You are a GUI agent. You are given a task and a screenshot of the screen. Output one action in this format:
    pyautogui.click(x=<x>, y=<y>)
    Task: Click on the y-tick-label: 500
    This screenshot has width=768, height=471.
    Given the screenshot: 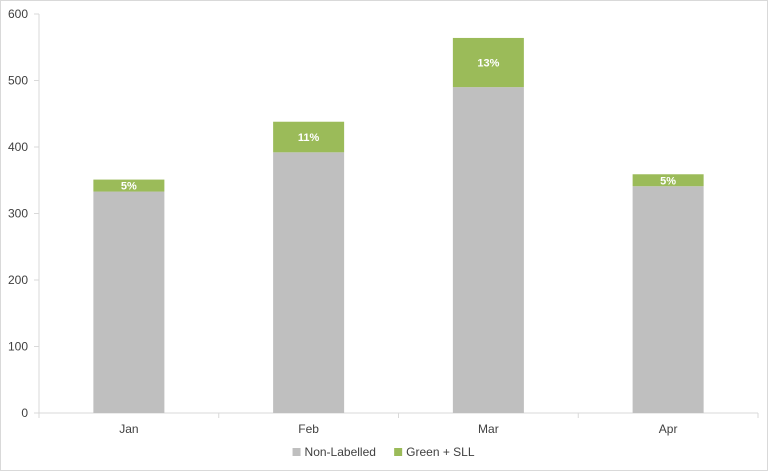 What is the action you would take?
    pyautogui.click(x=18, y=81)
    